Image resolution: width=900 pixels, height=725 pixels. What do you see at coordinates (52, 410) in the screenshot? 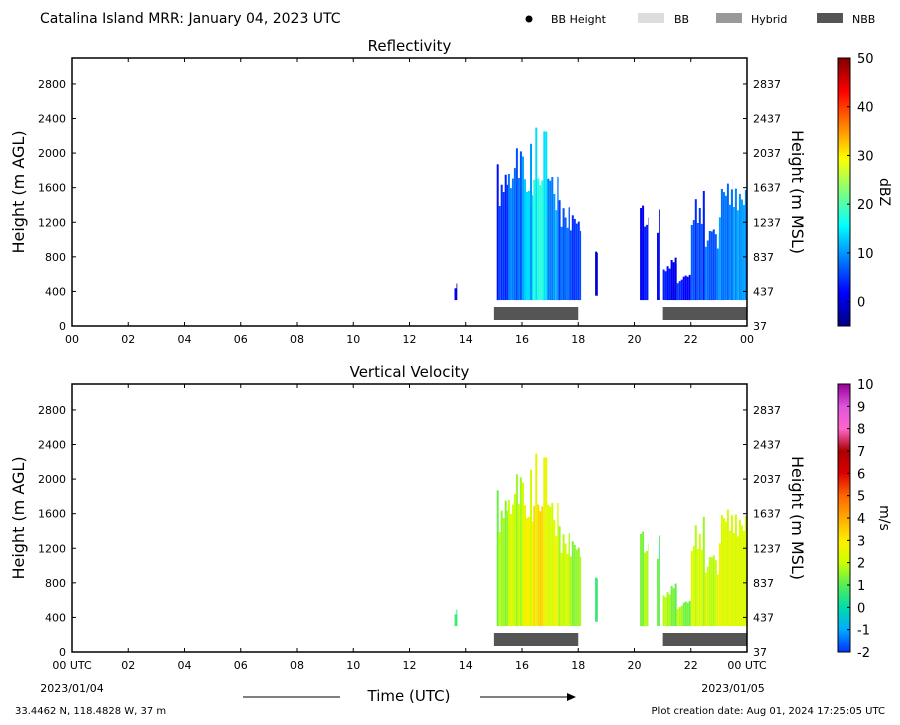
I see `y-tick-label: 2800` at bounding box center [52, 410].